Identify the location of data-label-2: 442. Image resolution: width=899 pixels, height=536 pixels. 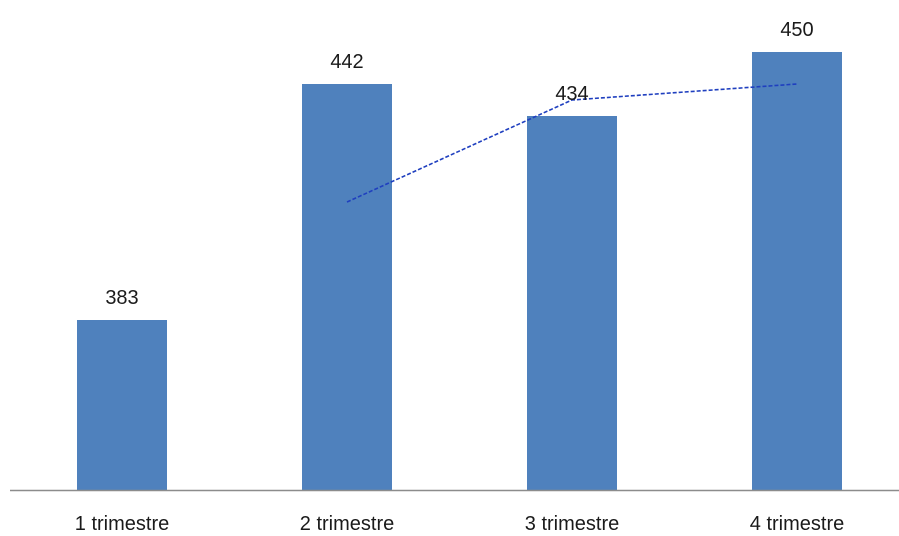
(346, 62).